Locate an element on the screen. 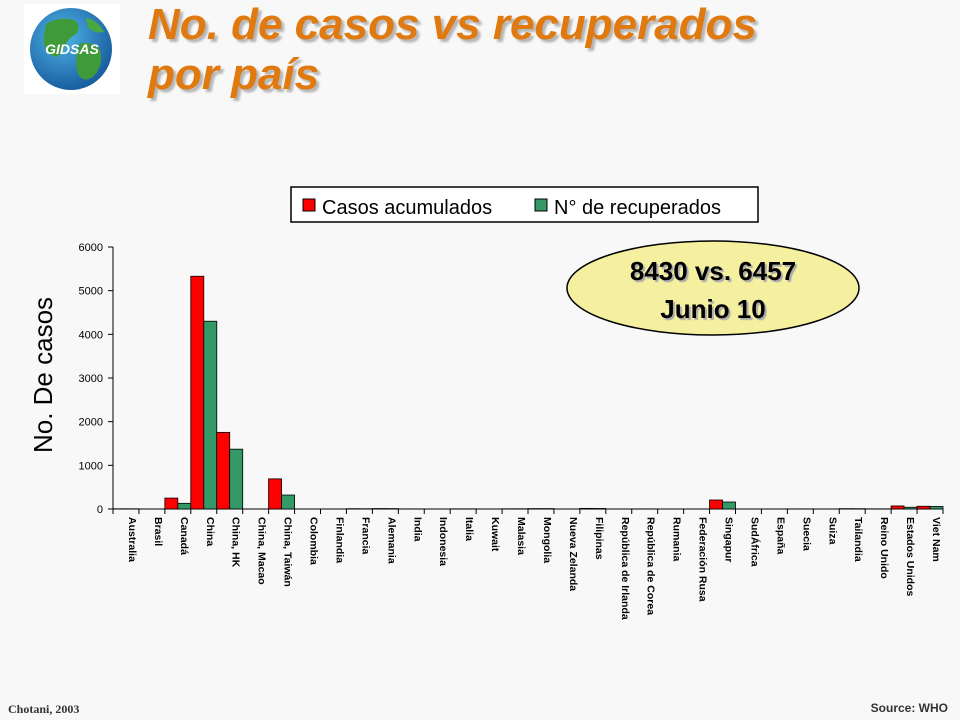  x-tick-label: Alemania is located at coordinates (391, 540).